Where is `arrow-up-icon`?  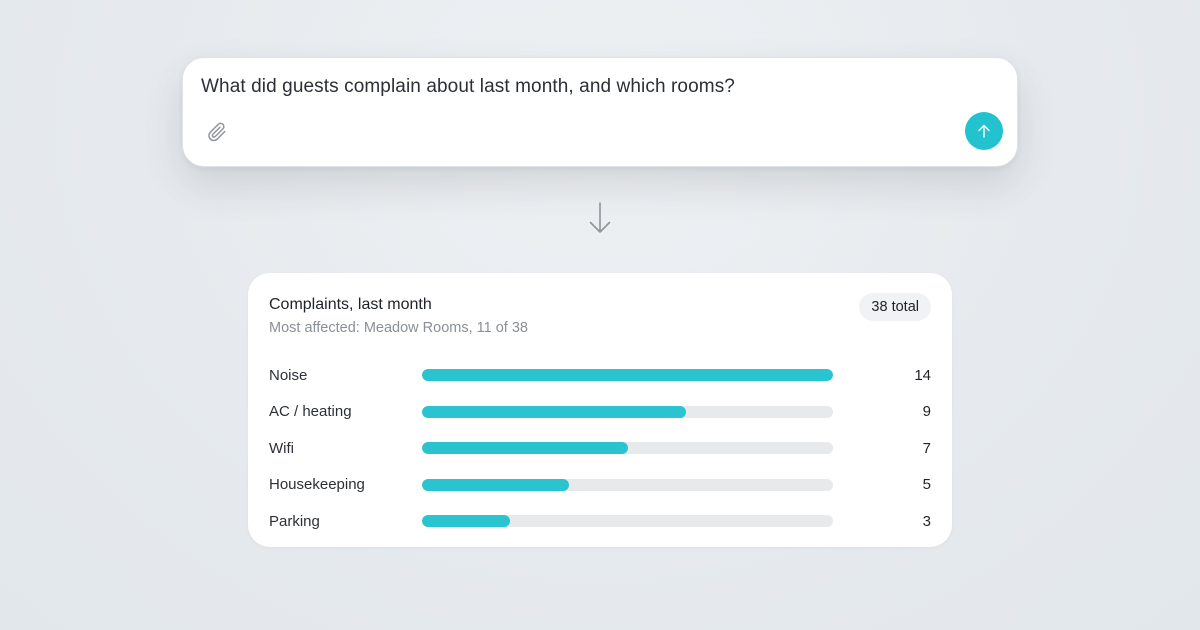 arrow-up-icon is located at coordinates (984, 131).